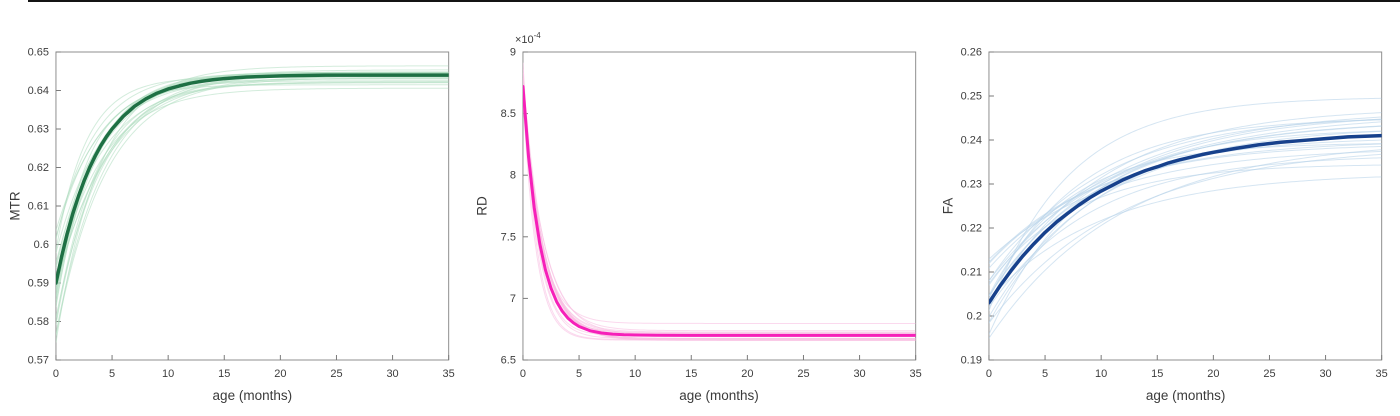 This screenshot has width=1400, height=416. What do you see at coordinates (38, 206) in the screenshot?
I see `y-tick-label: 0.61` at bounding box center [38, 206].